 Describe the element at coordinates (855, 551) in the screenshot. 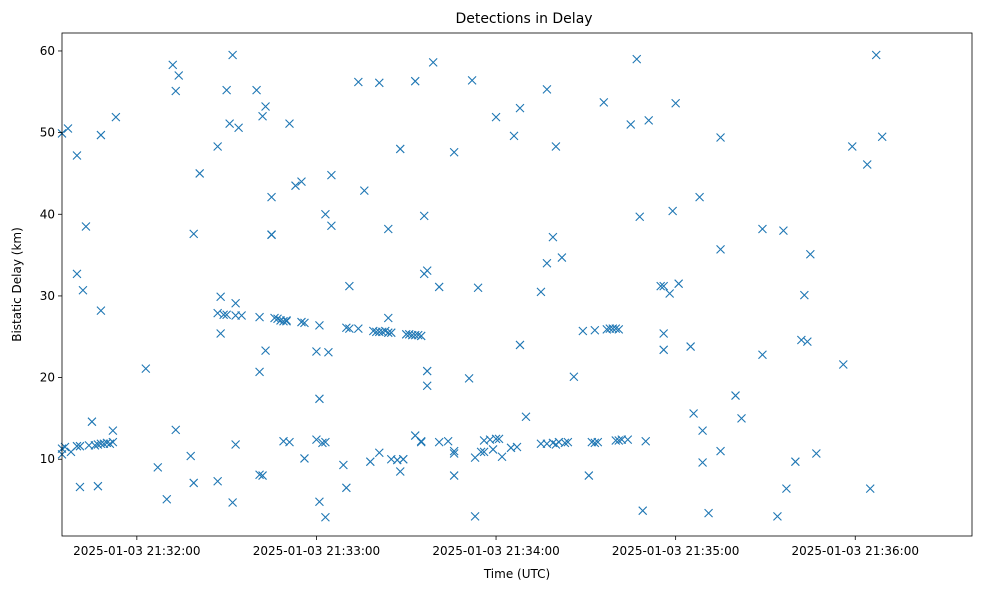

I see `x-tick-label: 2025-01-03 21:36:00` at that location.